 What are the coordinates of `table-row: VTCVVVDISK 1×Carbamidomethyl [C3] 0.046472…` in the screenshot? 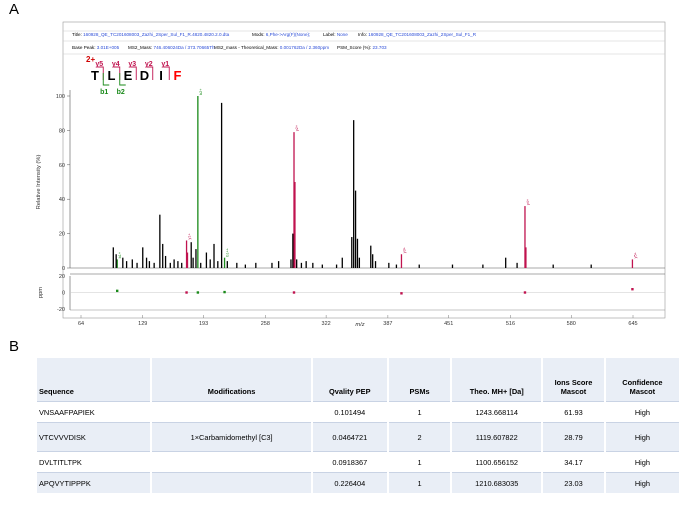 It's located at (359, 437).